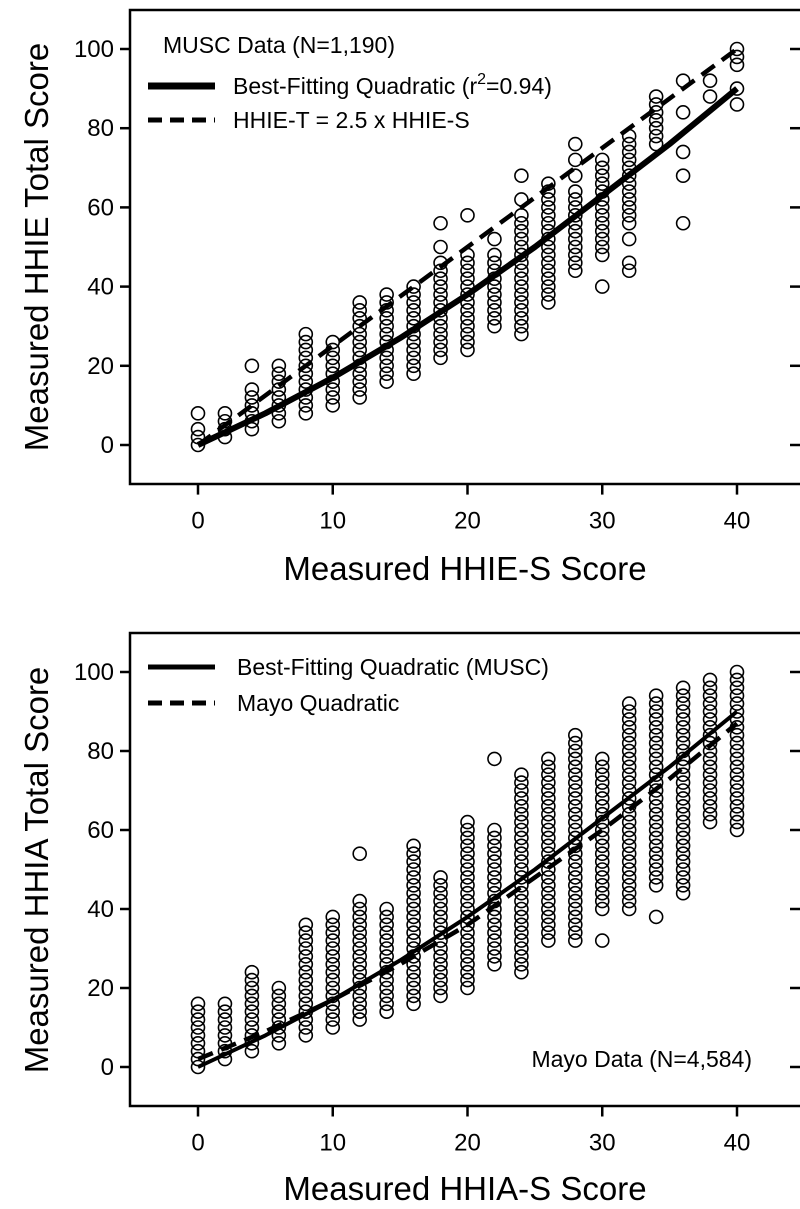  I want to click on x-axis-title-top: Measured HHIE-S Score, so click(464, 568).